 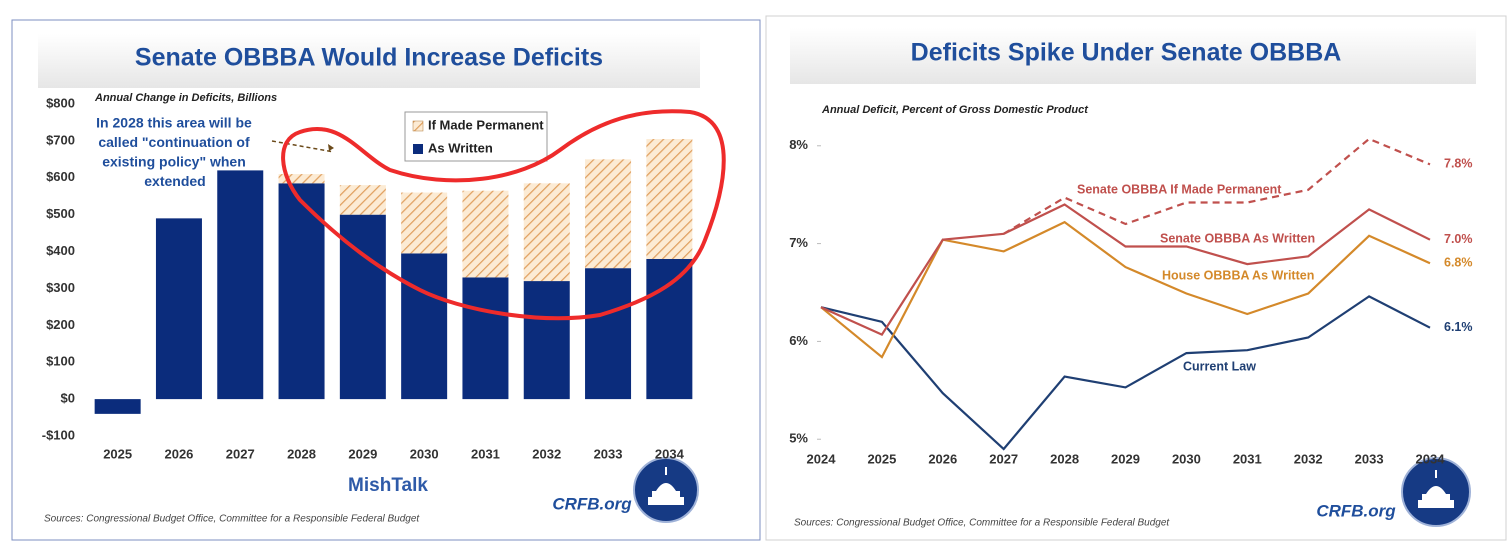 What do you see at coordinates (185, 98) in the screenshot?
I see `chart-subtitle: Annual Change in Deficits, Billions` at bounding box center [185, 98].